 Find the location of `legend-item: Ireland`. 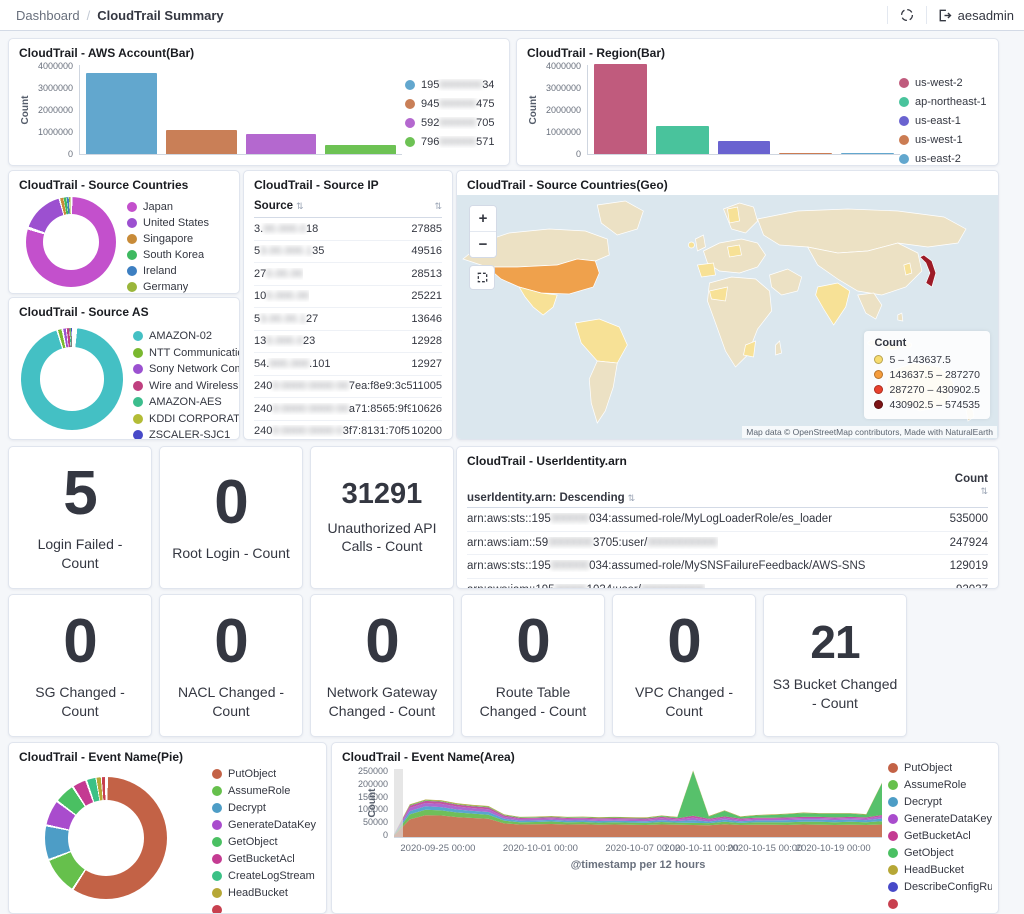

legend-item: Ireland is located at coordinates (168, 271).